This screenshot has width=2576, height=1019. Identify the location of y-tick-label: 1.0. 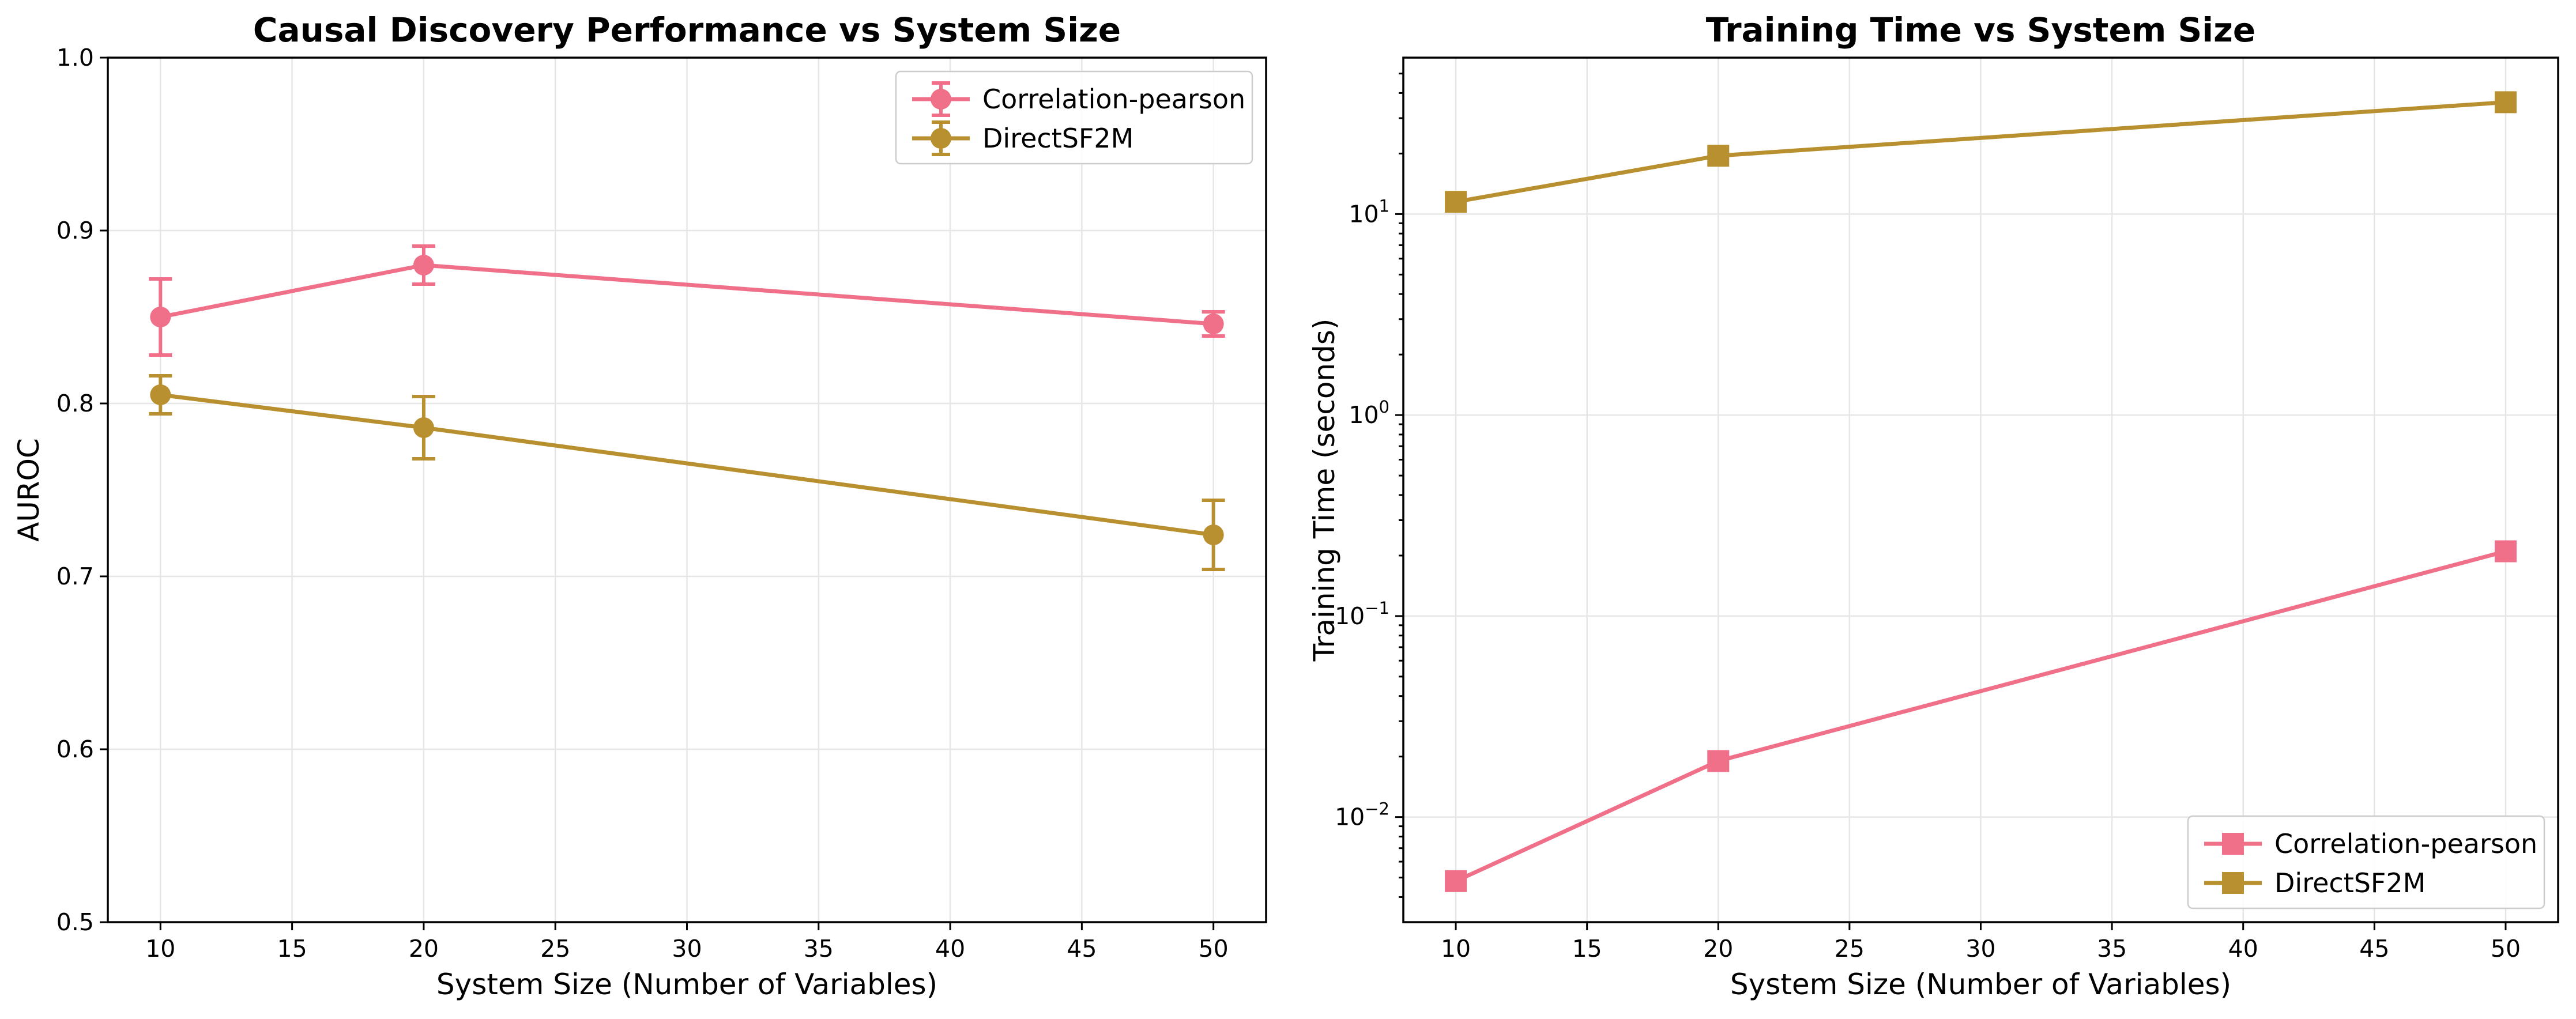
(75, 57).